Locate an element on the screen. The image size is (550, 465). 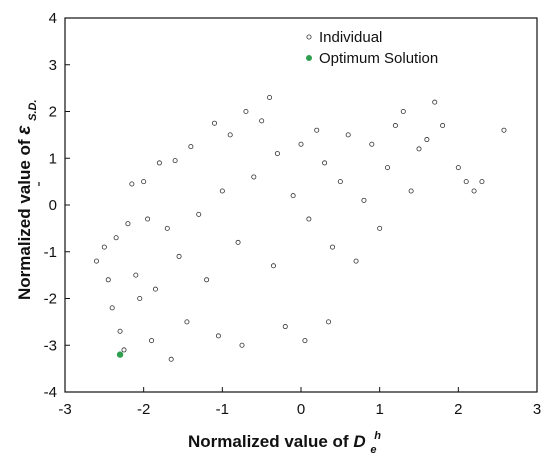
x-axis-label: Normalized value of D e h is located at coordinates (284, 443).